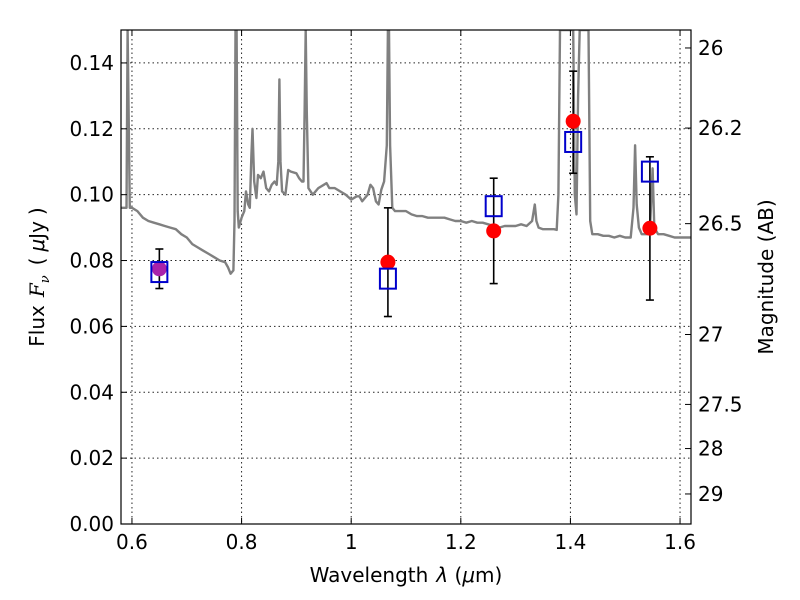 Image resolution: width=800 pixels, height=600 pixels. What do you see at coordinates (37, 211) in the screenshot?
I see `y-axis-title-unit-close: )` at bounding box center [37, 211].